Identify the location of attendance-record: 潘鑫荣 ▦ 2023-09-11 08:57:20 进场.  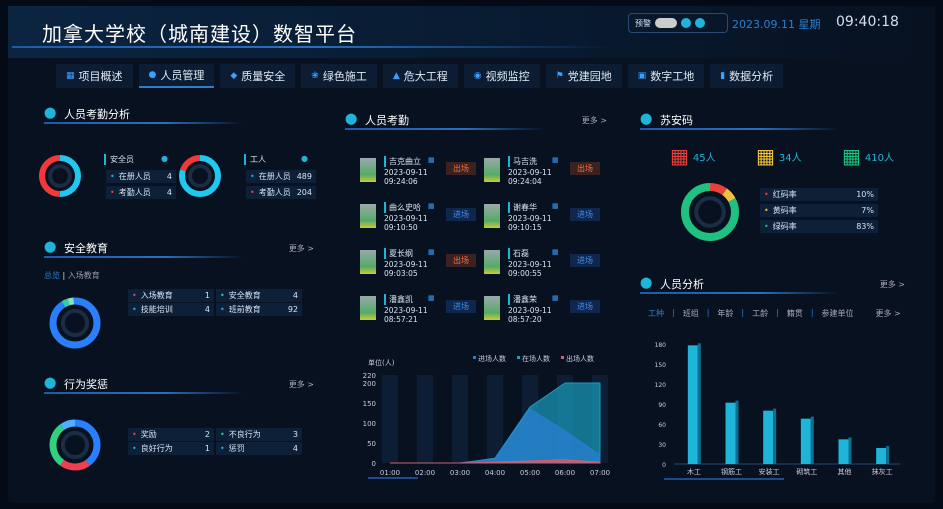
(544, 314).